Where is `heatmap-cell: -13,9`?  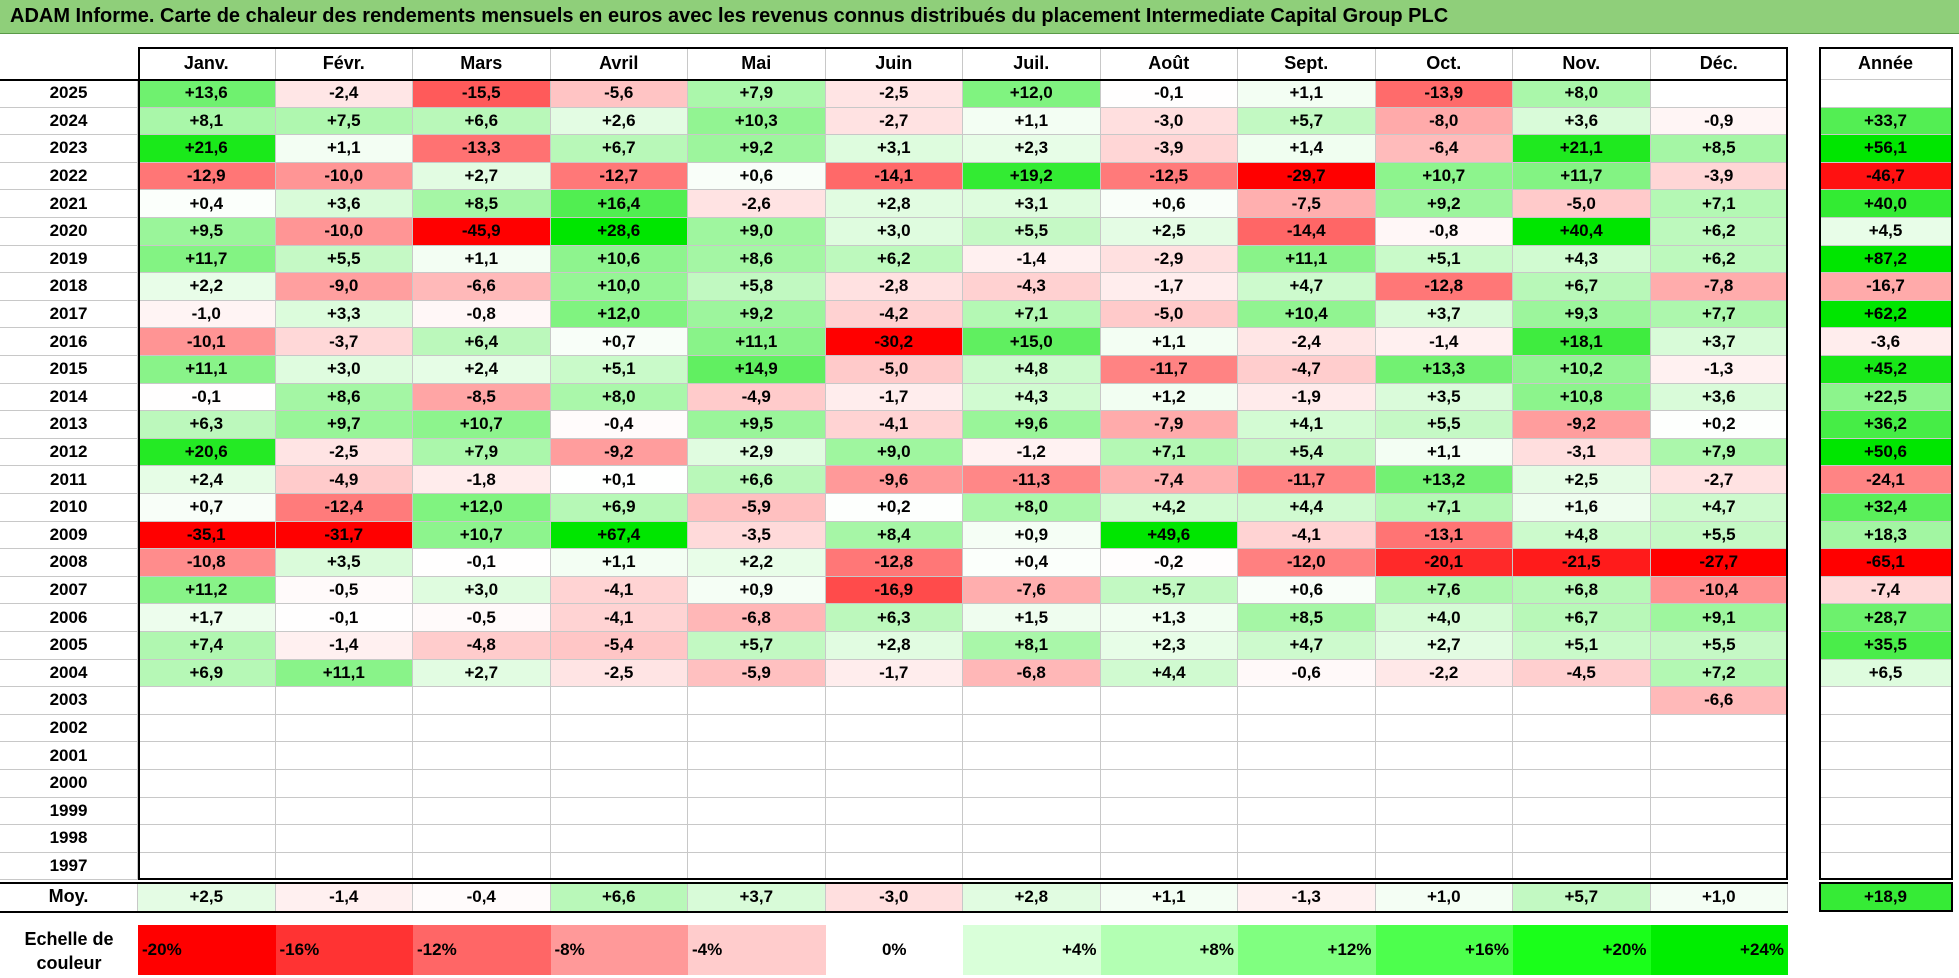 heatmap-cell: -13,9 is located at coordinates (1444, 94).